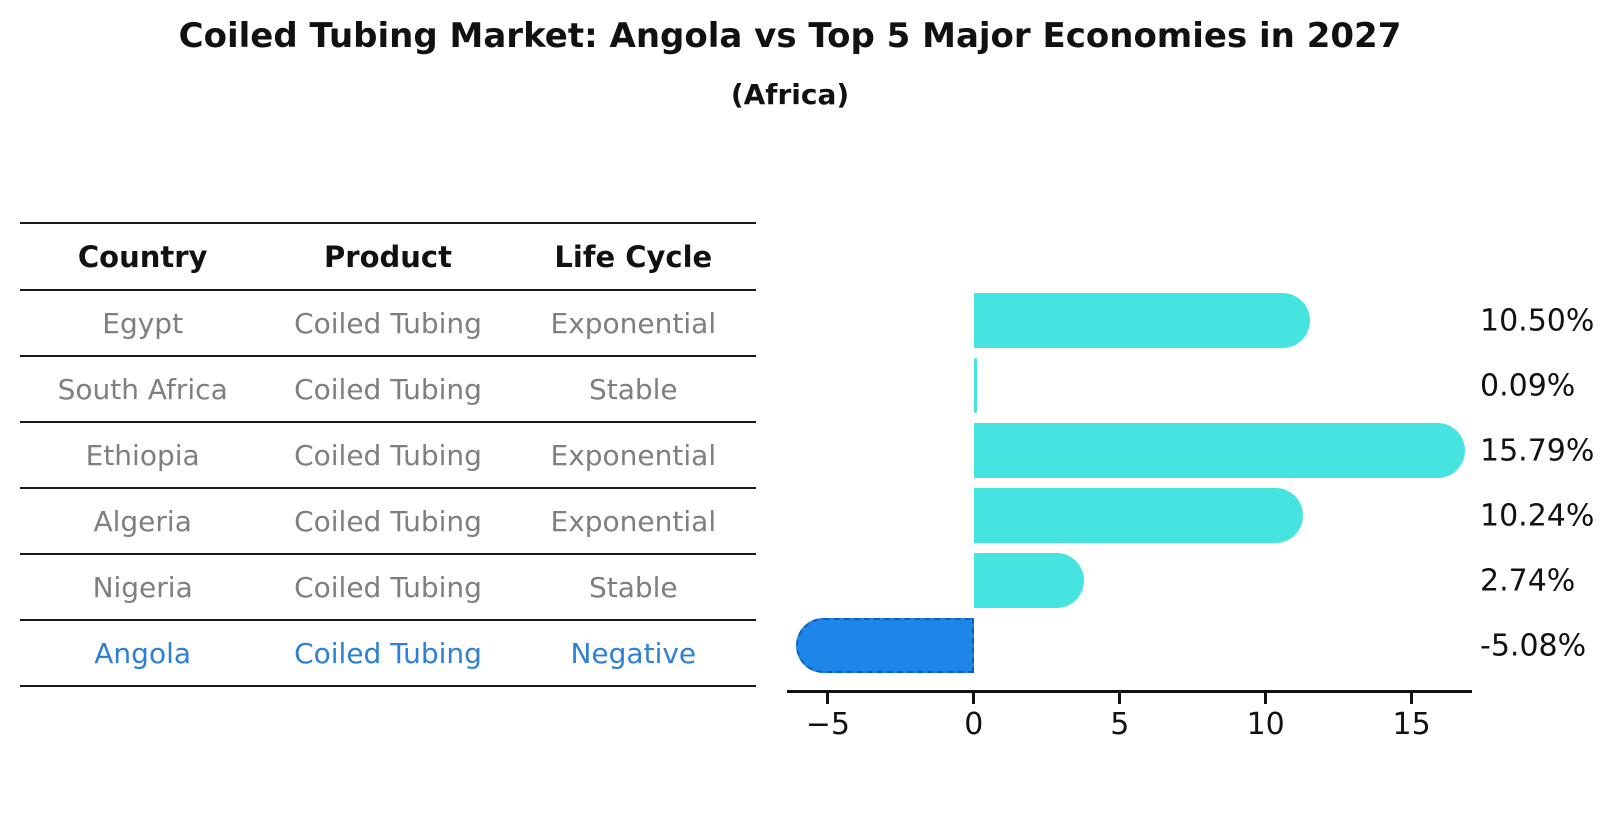  I want to click on bar-south-africa, so click(975, 385).